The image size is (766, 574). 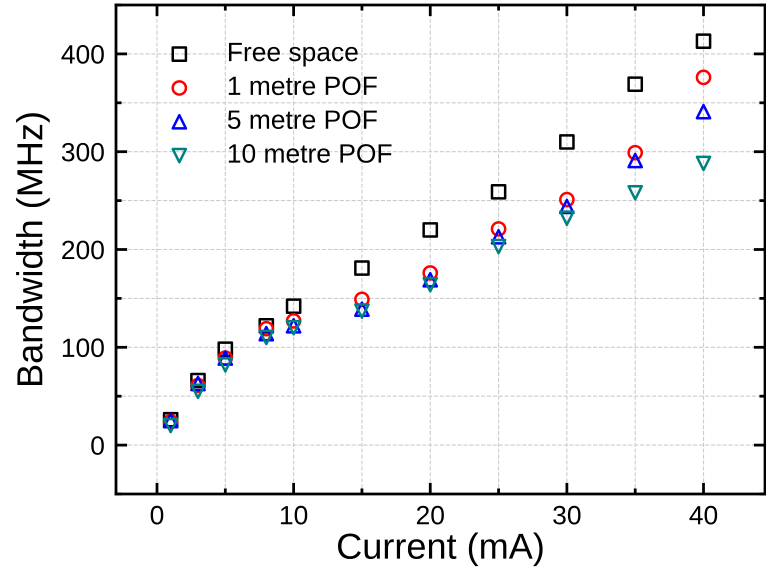 What do you see at coordinates (440, 549) in the screenshot?
I see `x-axis-title: Current (mA)` at bounding box center [440, 549].